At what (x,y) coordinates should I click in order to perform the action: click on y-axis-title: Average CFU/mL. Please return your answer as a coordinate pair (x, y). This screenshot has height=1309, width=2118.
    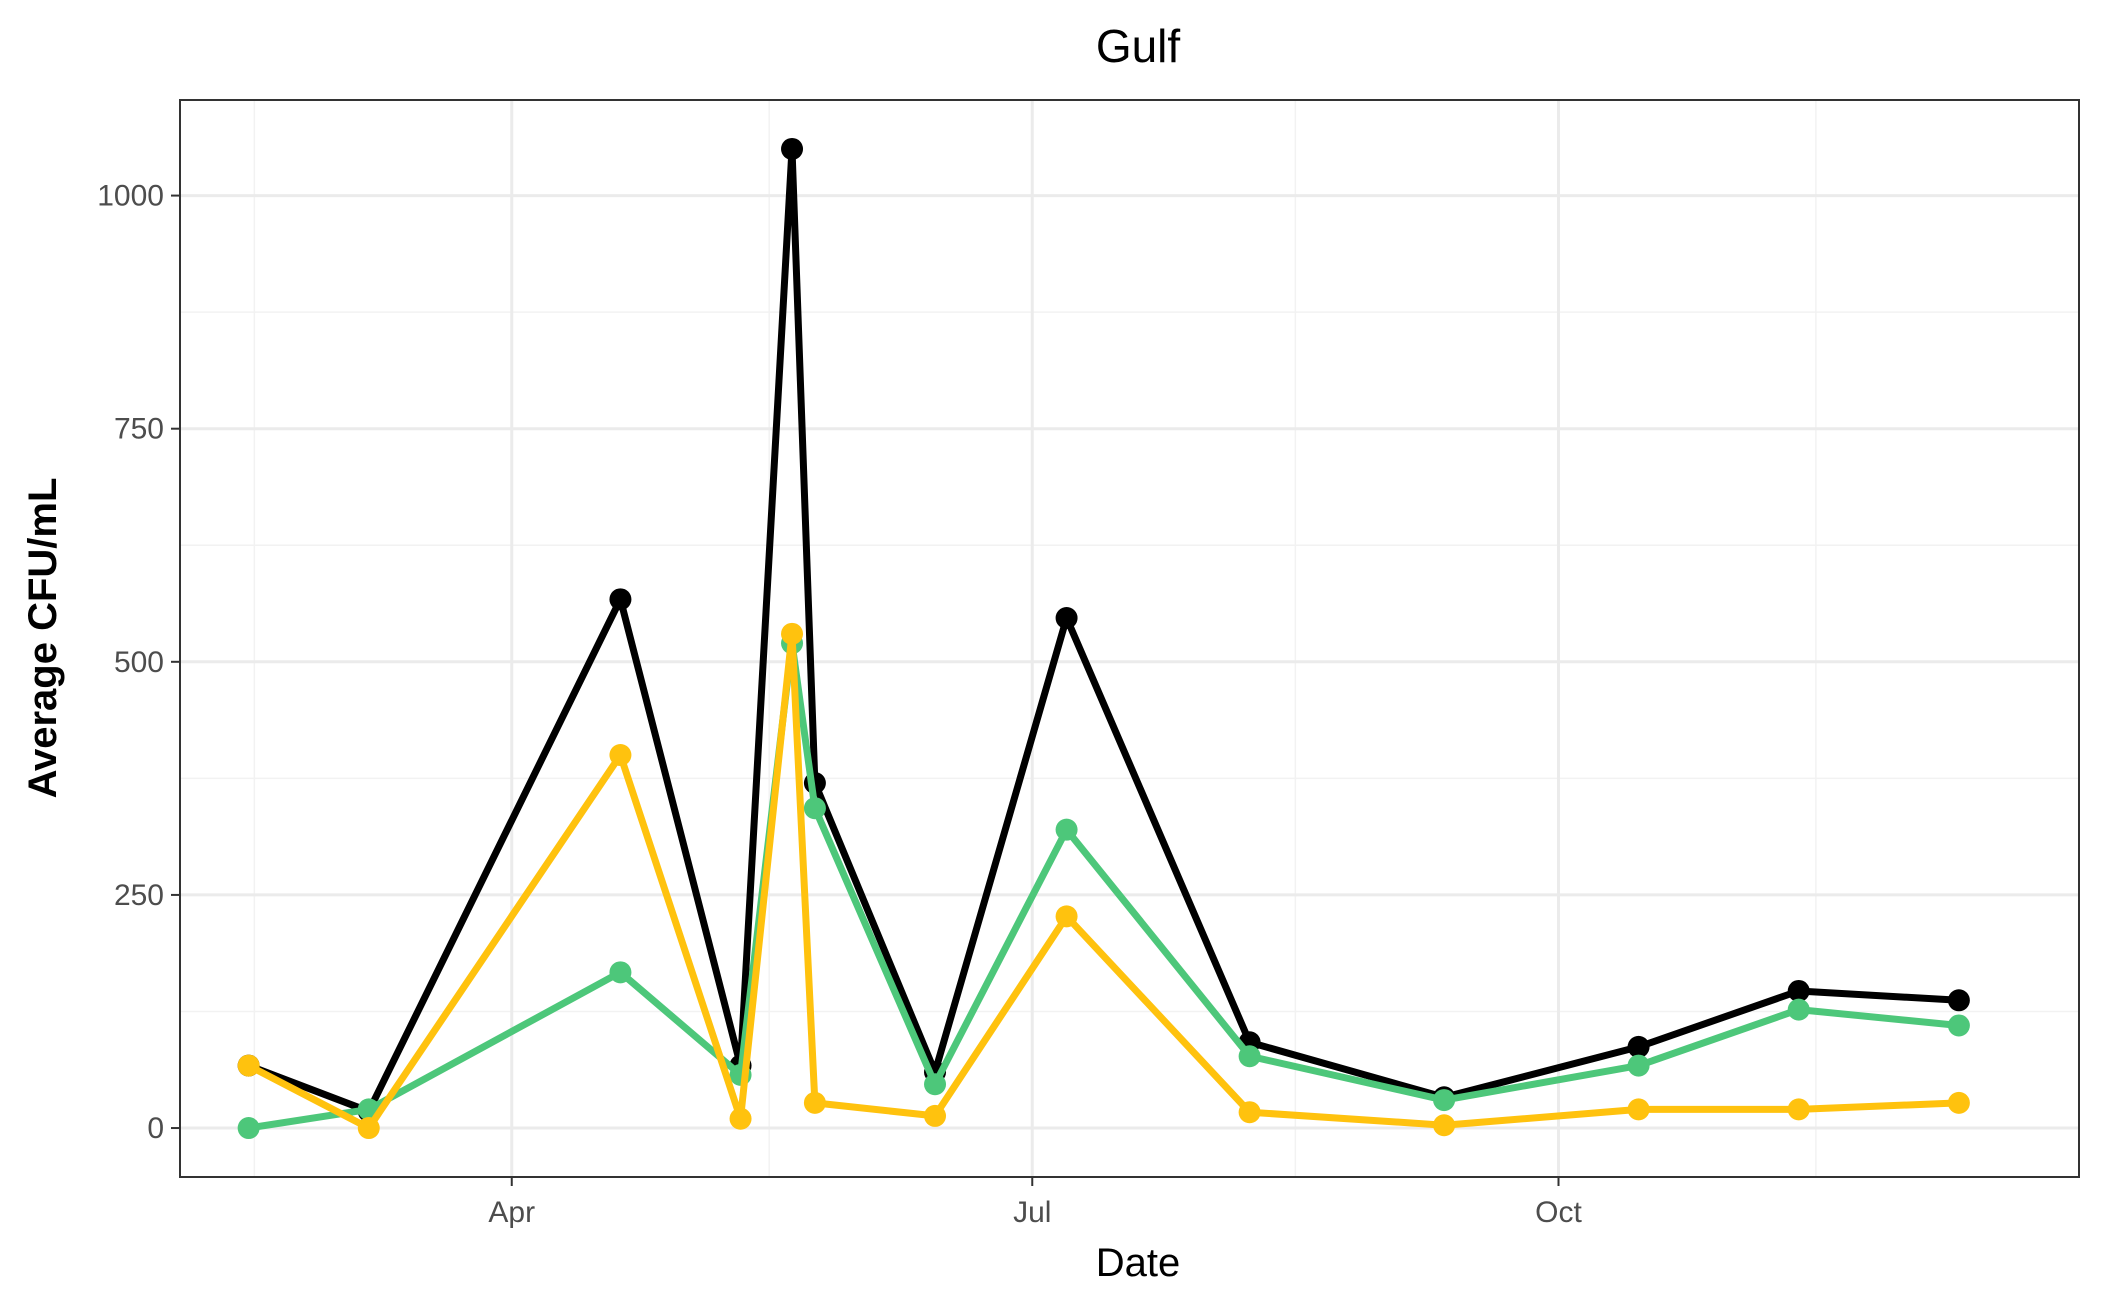
    Looking at the image, I should click on (43, 638).